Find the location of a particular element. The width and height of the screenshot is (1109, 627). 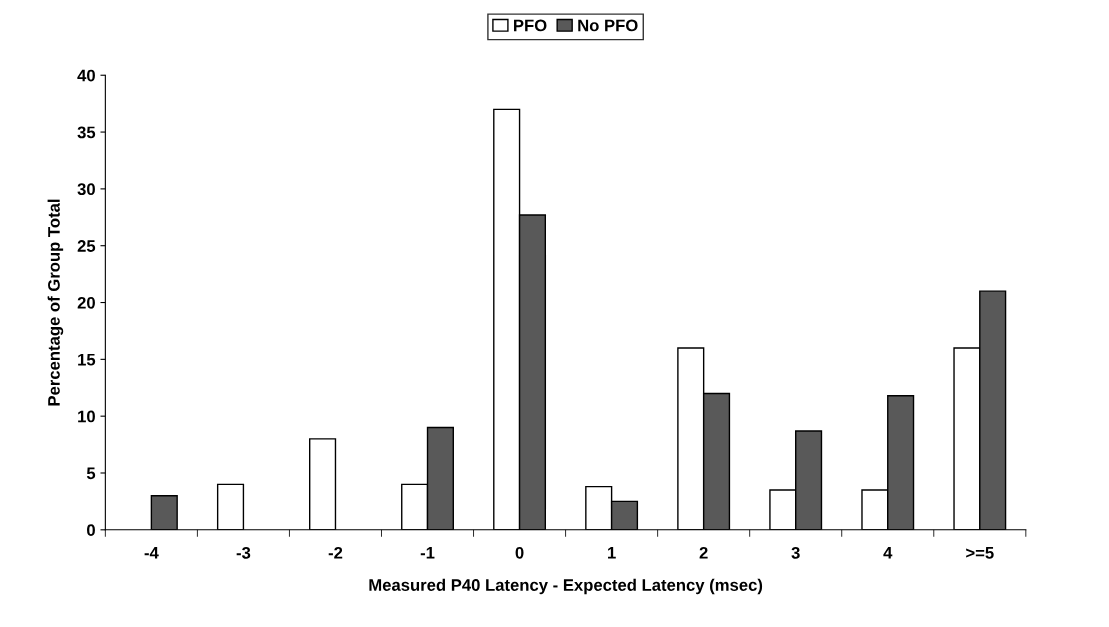

x-tick-label: 4 is located at coordinates (888, 553).